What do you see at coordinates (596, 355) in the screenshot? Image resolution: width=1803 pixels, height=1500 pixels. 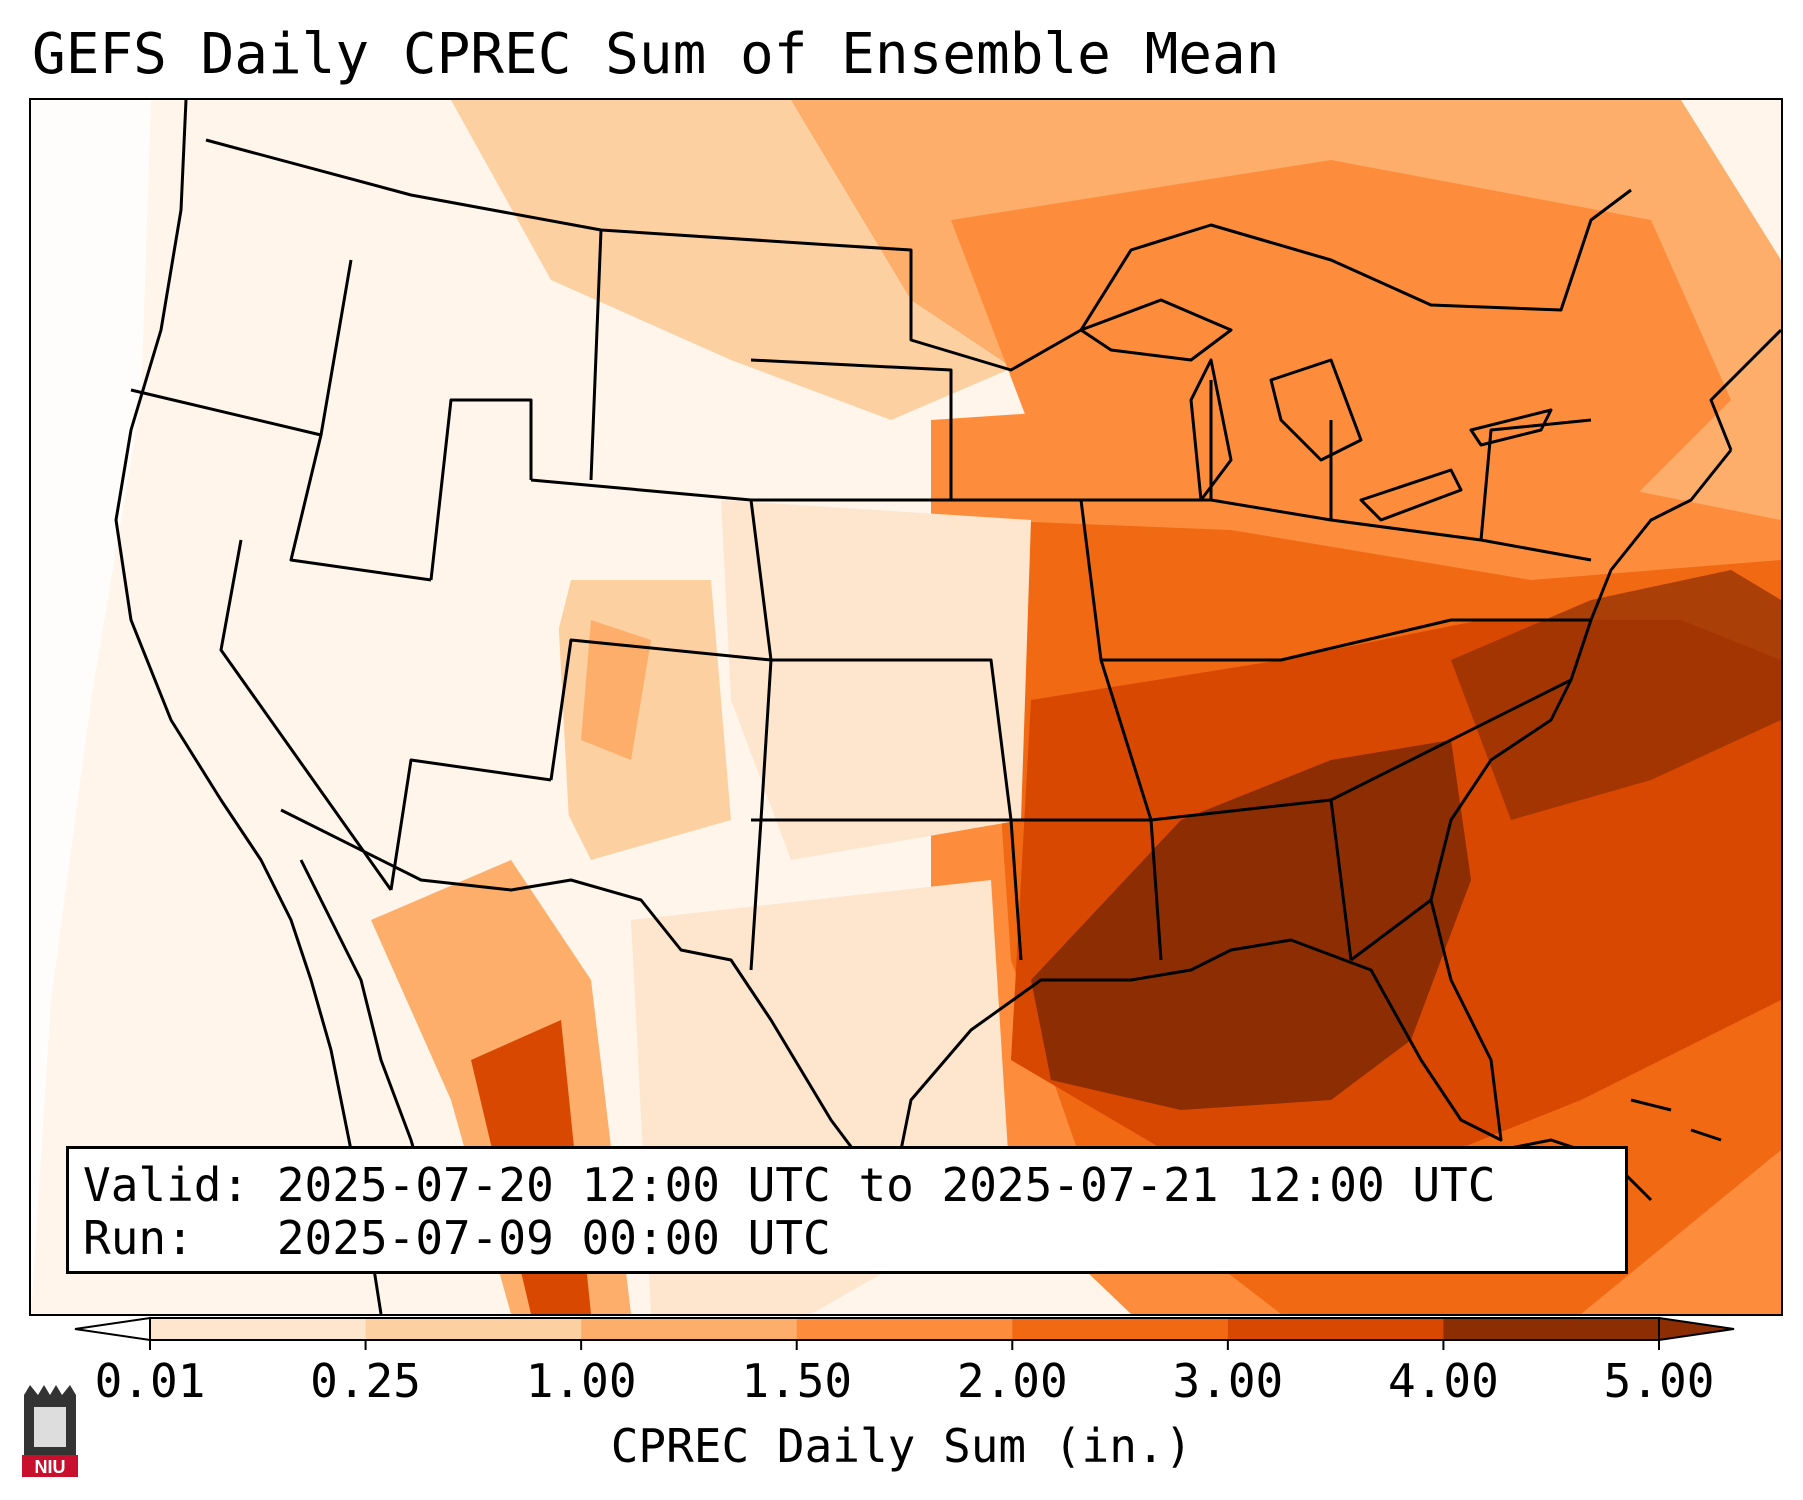 I see `state-line-montana-dakotas` at bounding box center [596, 355].